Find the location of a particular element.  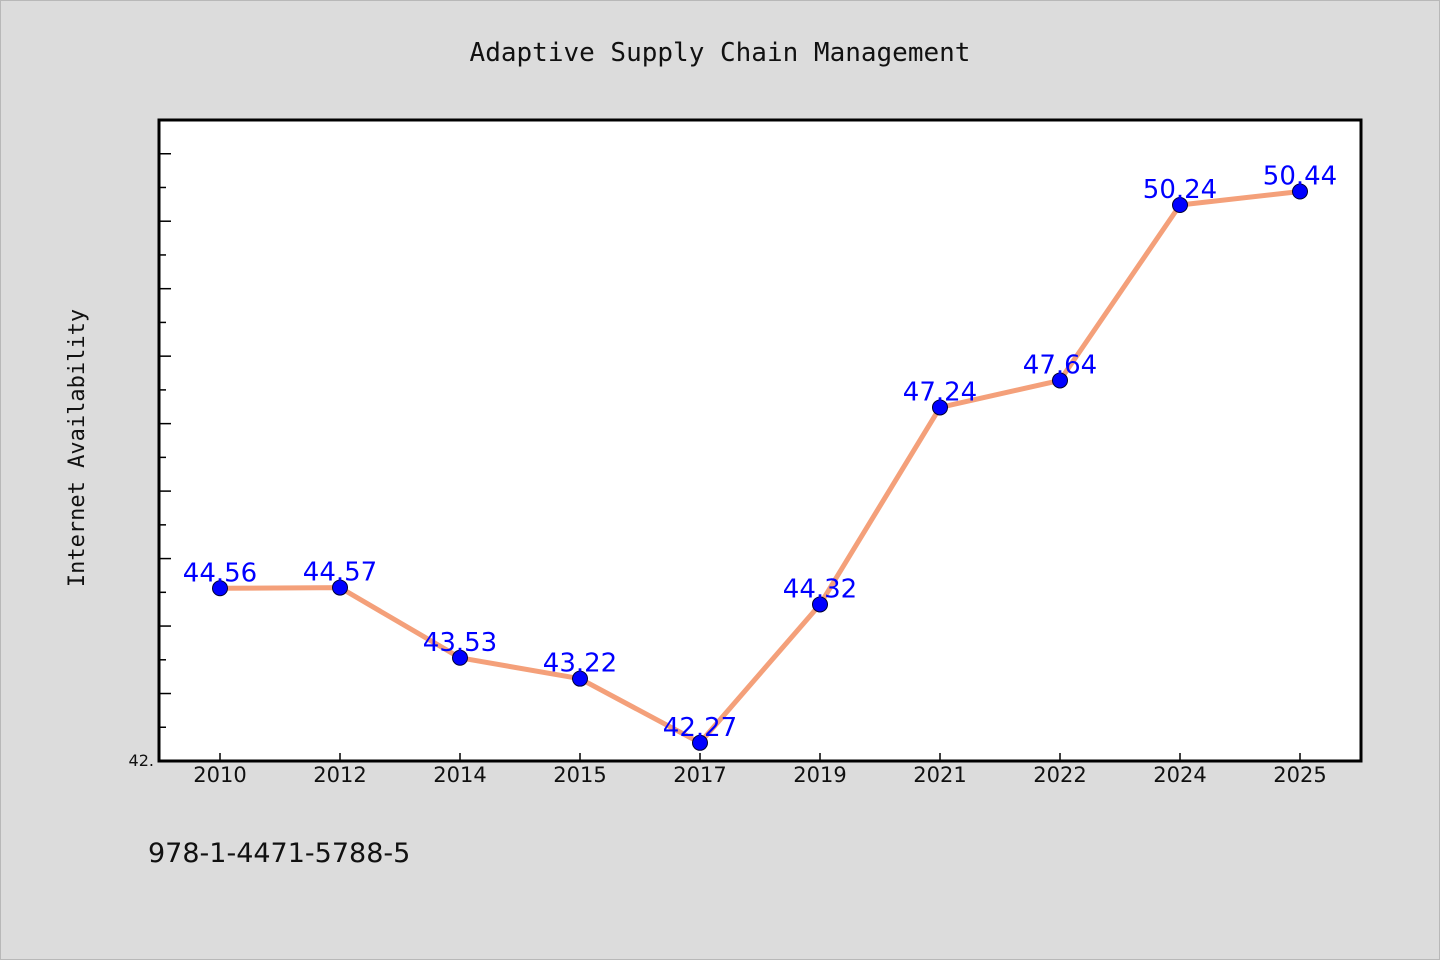

data-label: 44.56 is located at coordinates (220, 573).